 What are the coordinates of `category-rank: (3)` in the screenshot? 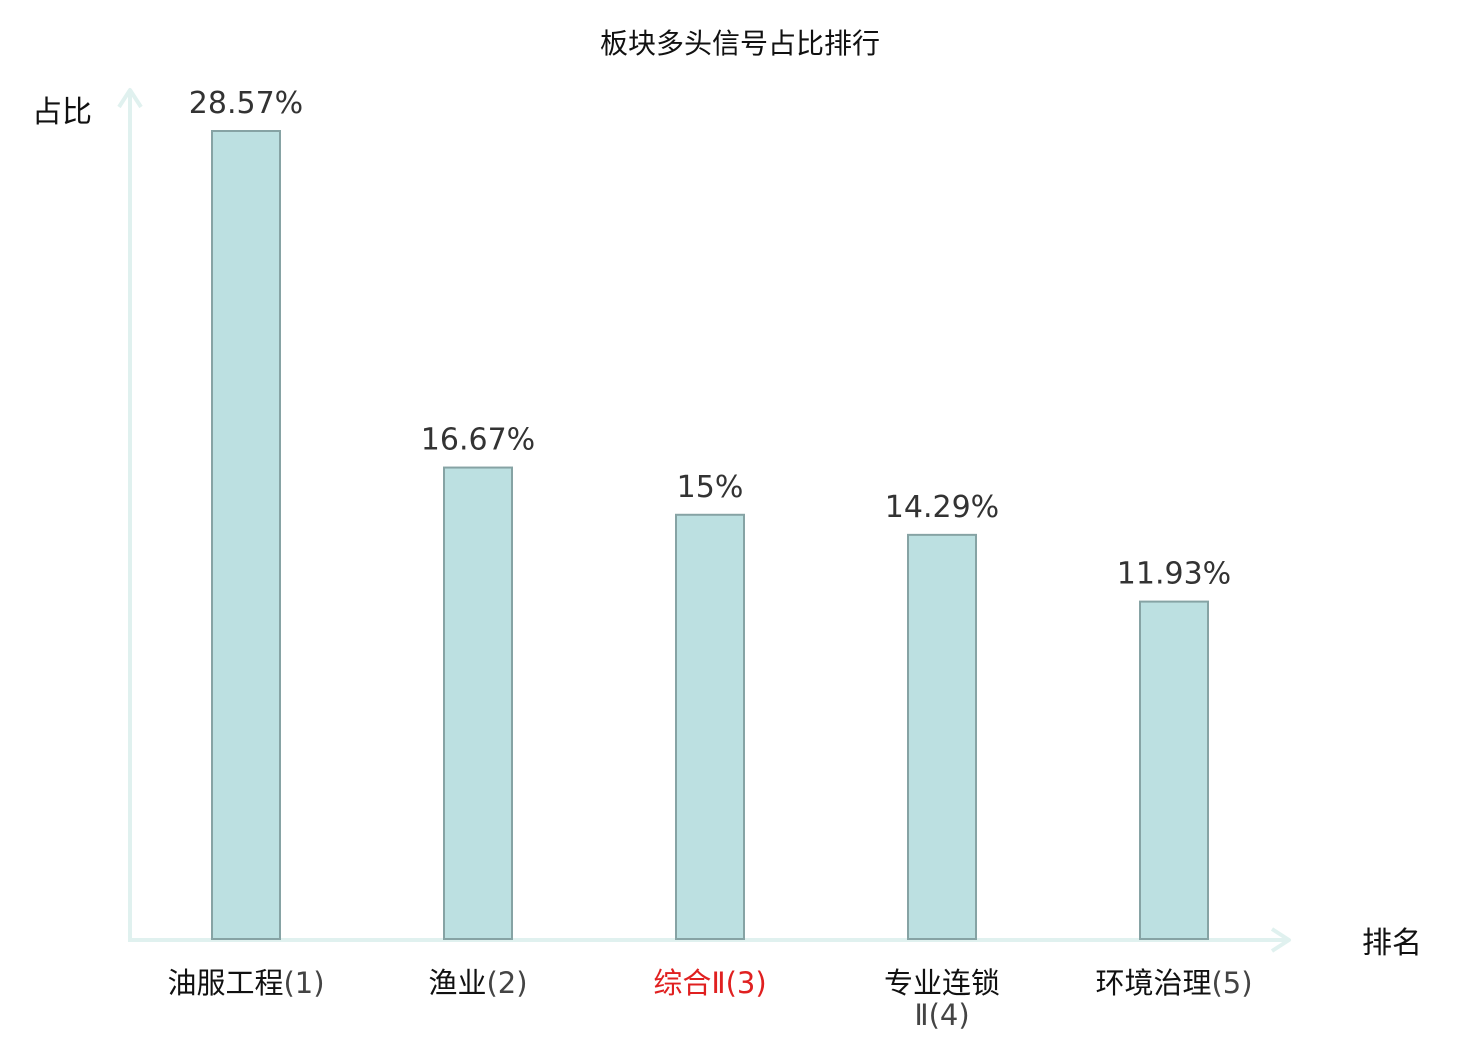 It's located at (746, 983).